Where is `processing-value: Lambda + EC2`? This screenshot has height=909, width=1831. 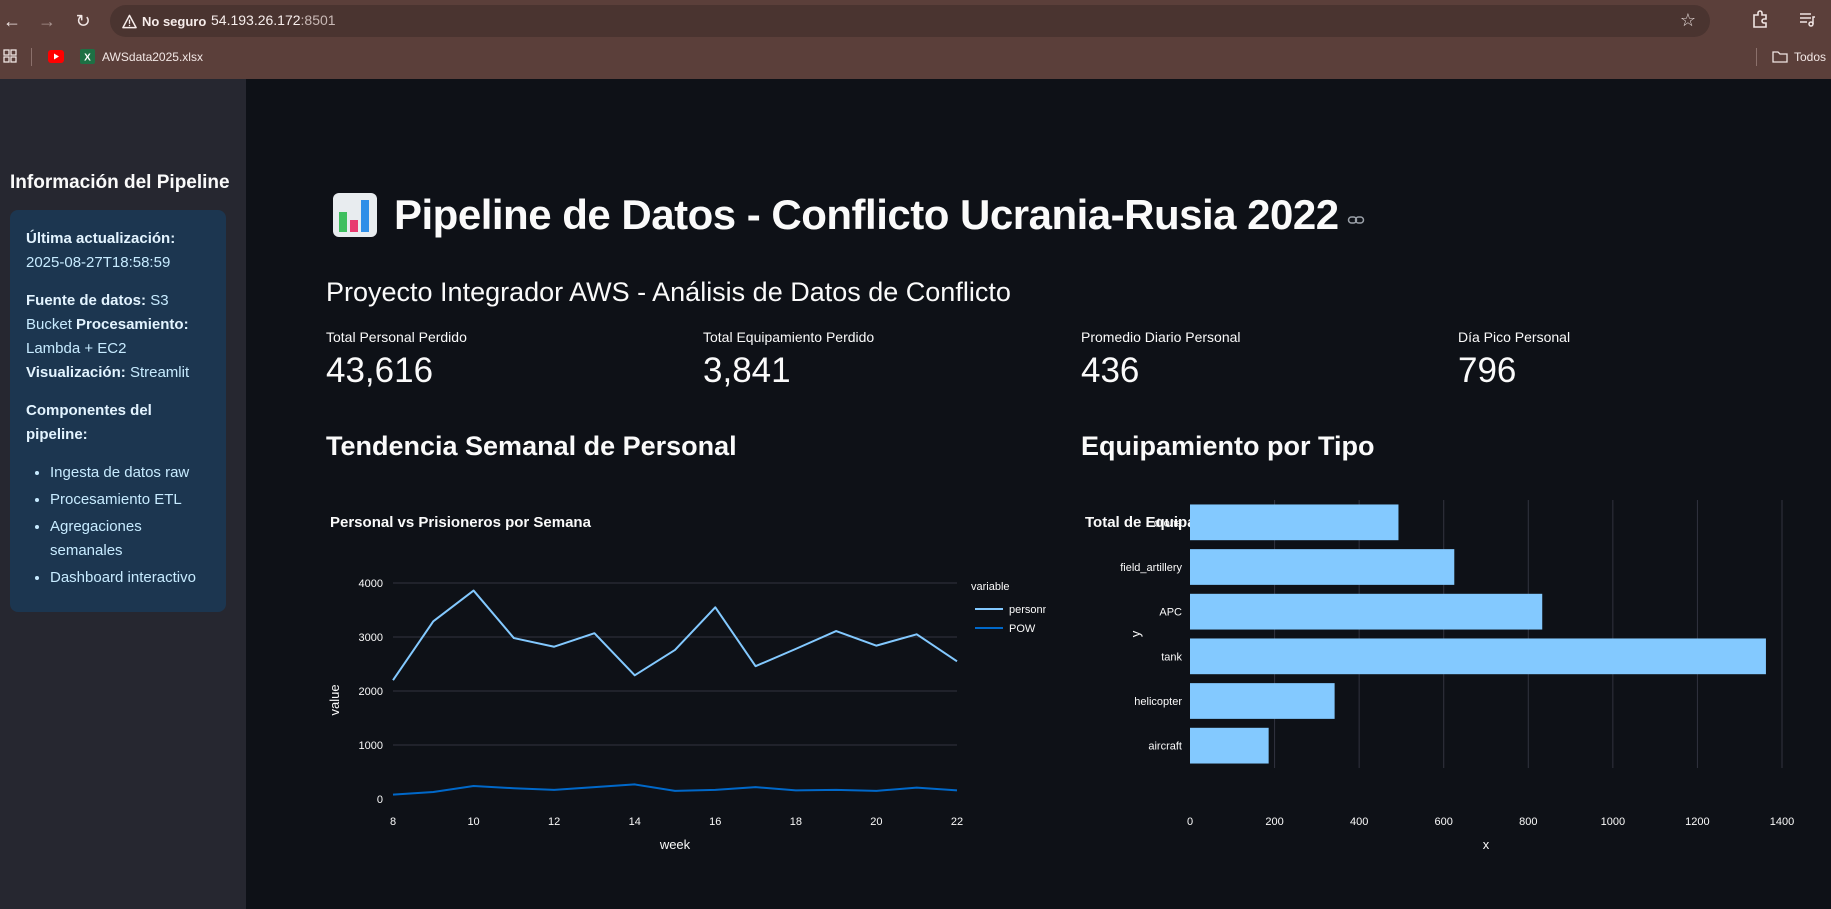
processing-value: Lambda + EC2 is located at coordinates (76, 348).